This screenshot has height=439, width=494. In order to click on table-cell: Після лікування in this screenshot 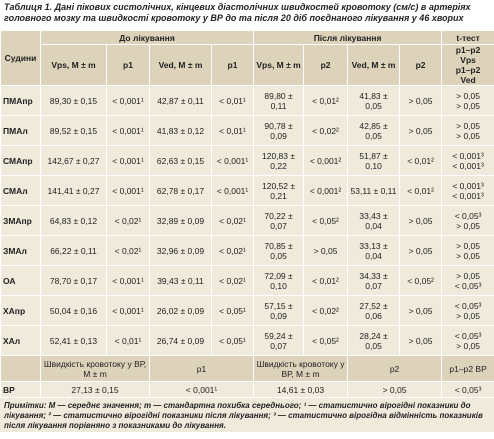, I will do `click(348, 37)`.